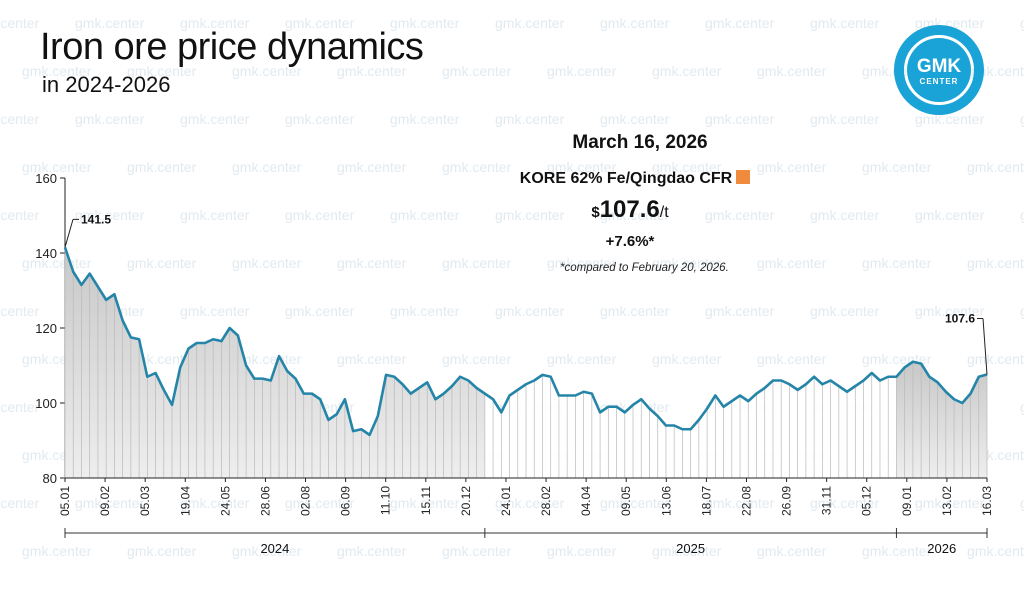  What do you see at coordinates (466, 501) in the screenshot?
I see `x-tick-label: 20.12` at bounding box center [466, 501].